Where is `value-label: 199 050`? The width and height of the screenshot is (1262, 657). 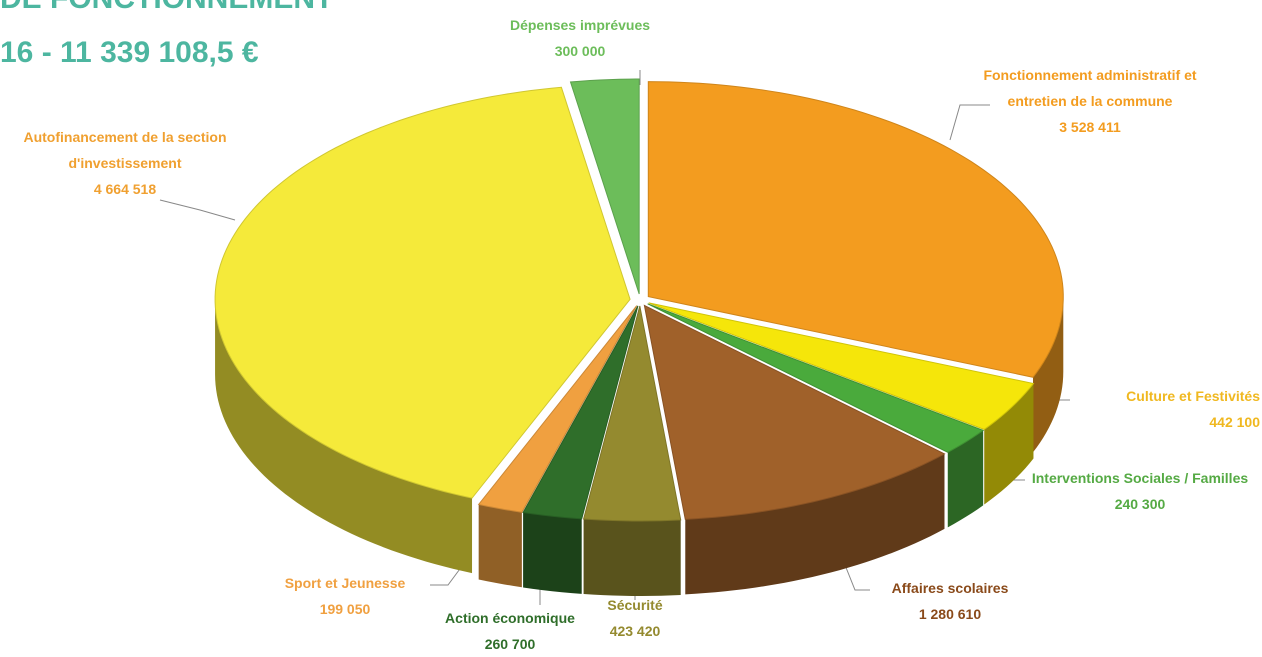 value-label: 199 050 is located at coordinates (345, 609).